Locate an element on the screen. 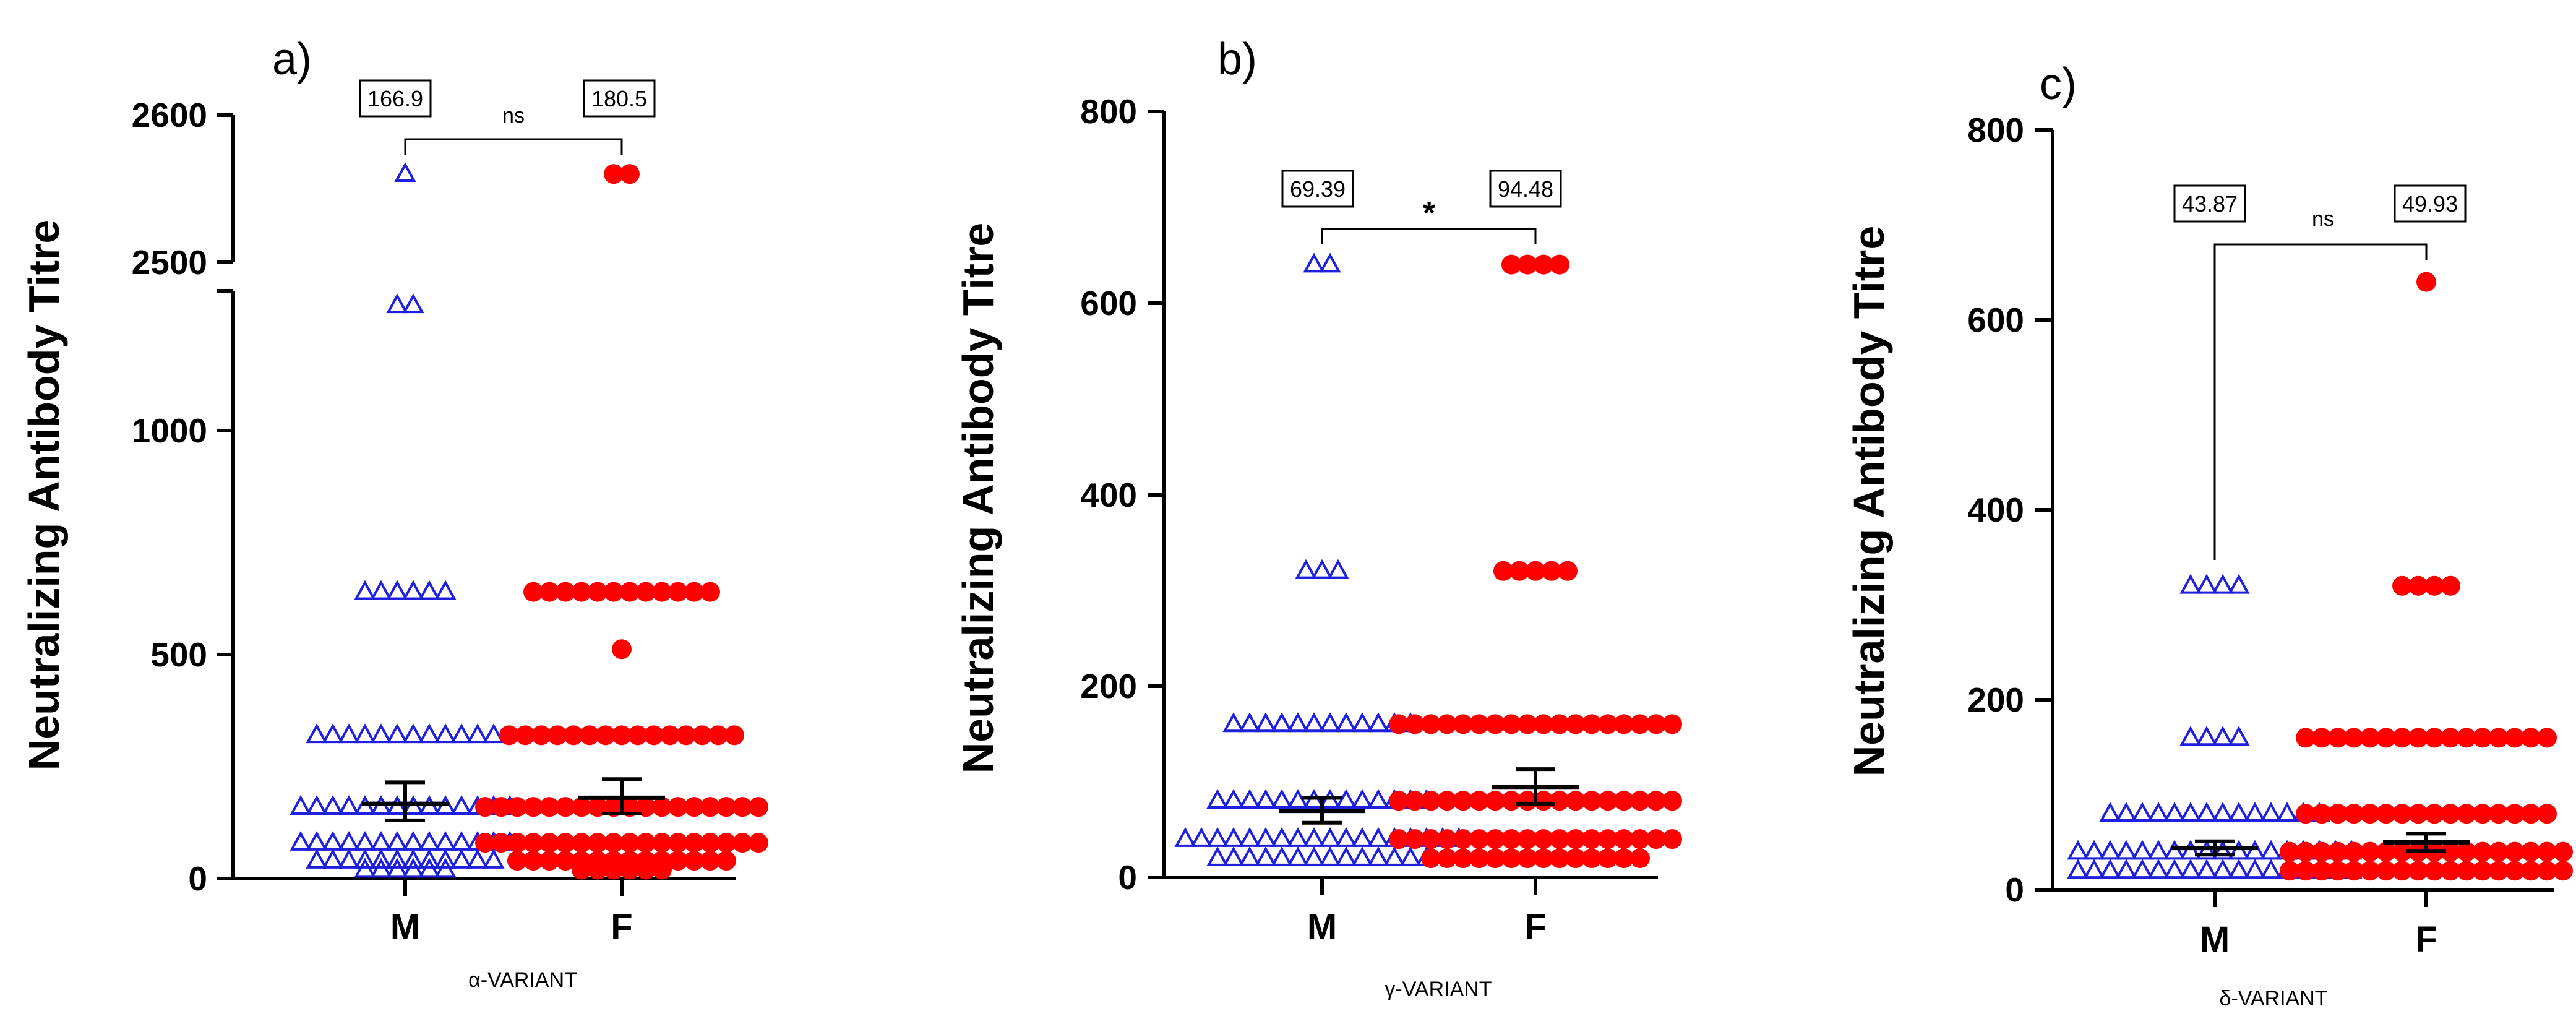 The width and height of the screenshot is (2576, 1024). error-bar is located at coordinates (2426, 842).